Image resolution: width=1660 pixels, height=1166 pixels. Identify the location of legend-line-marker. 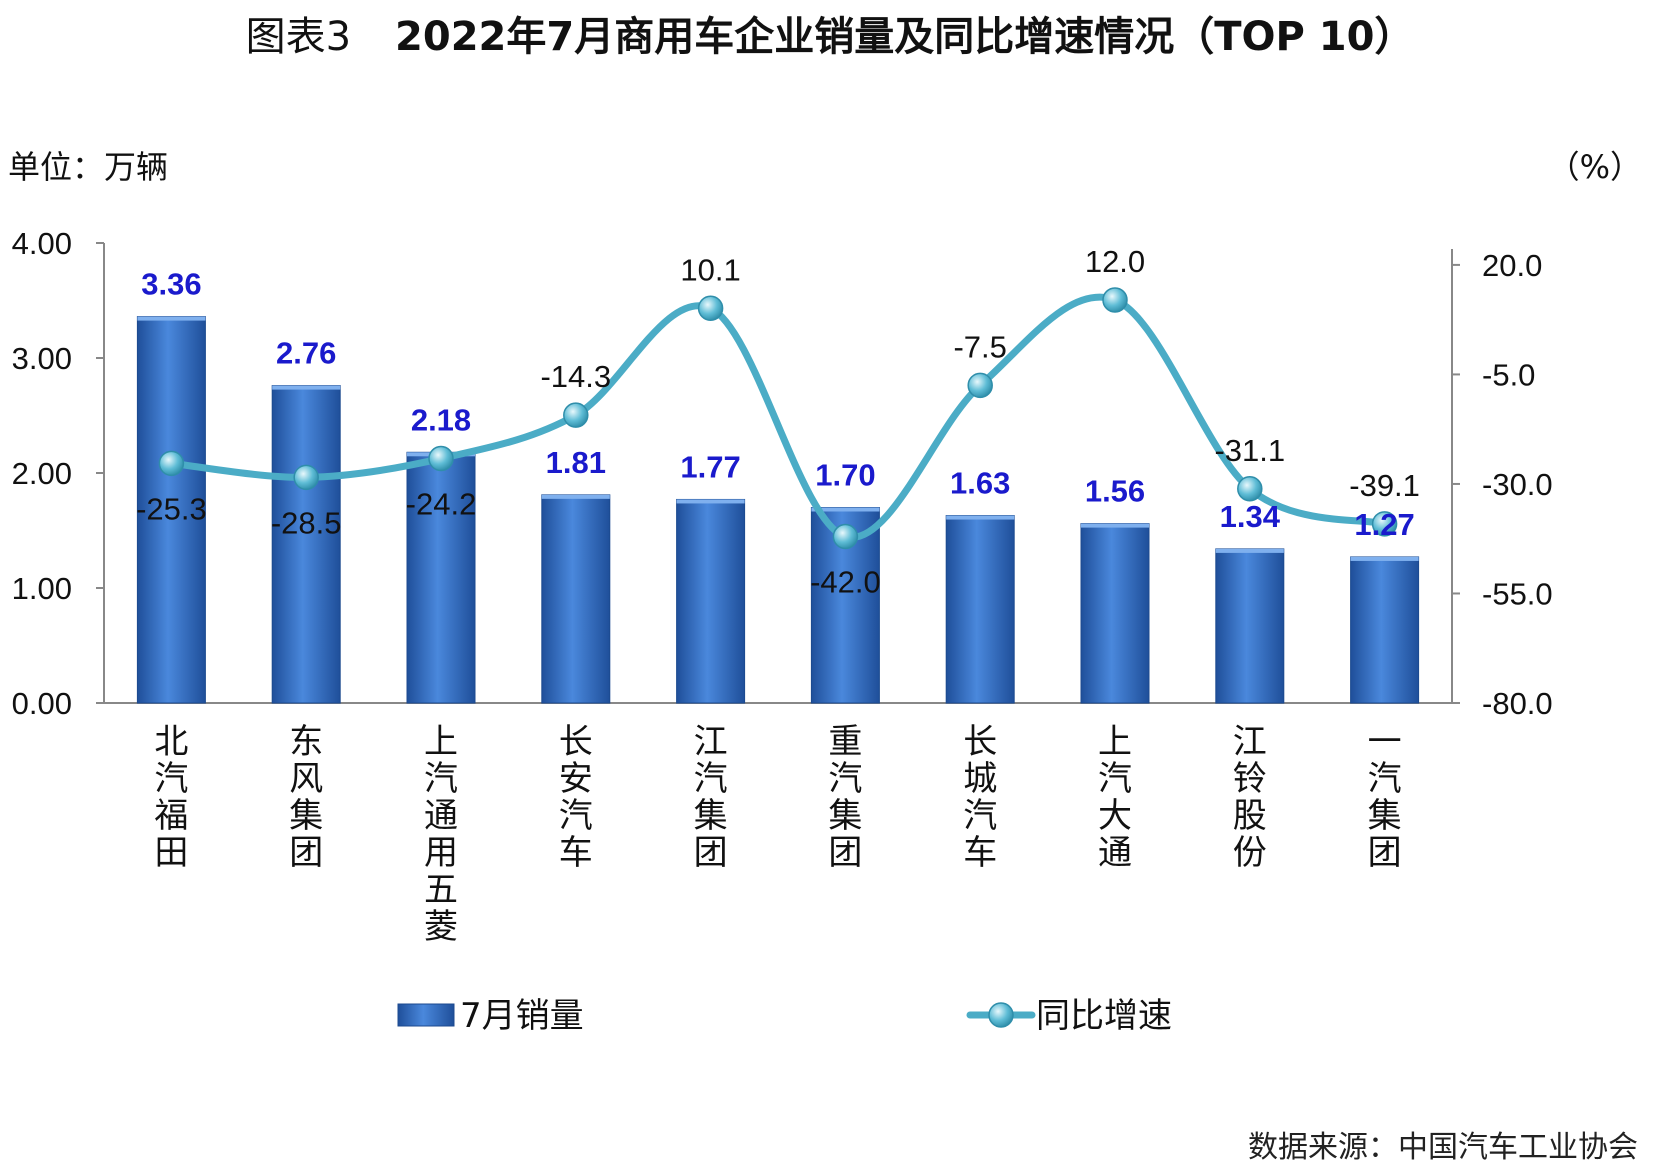
(1001, 1015).